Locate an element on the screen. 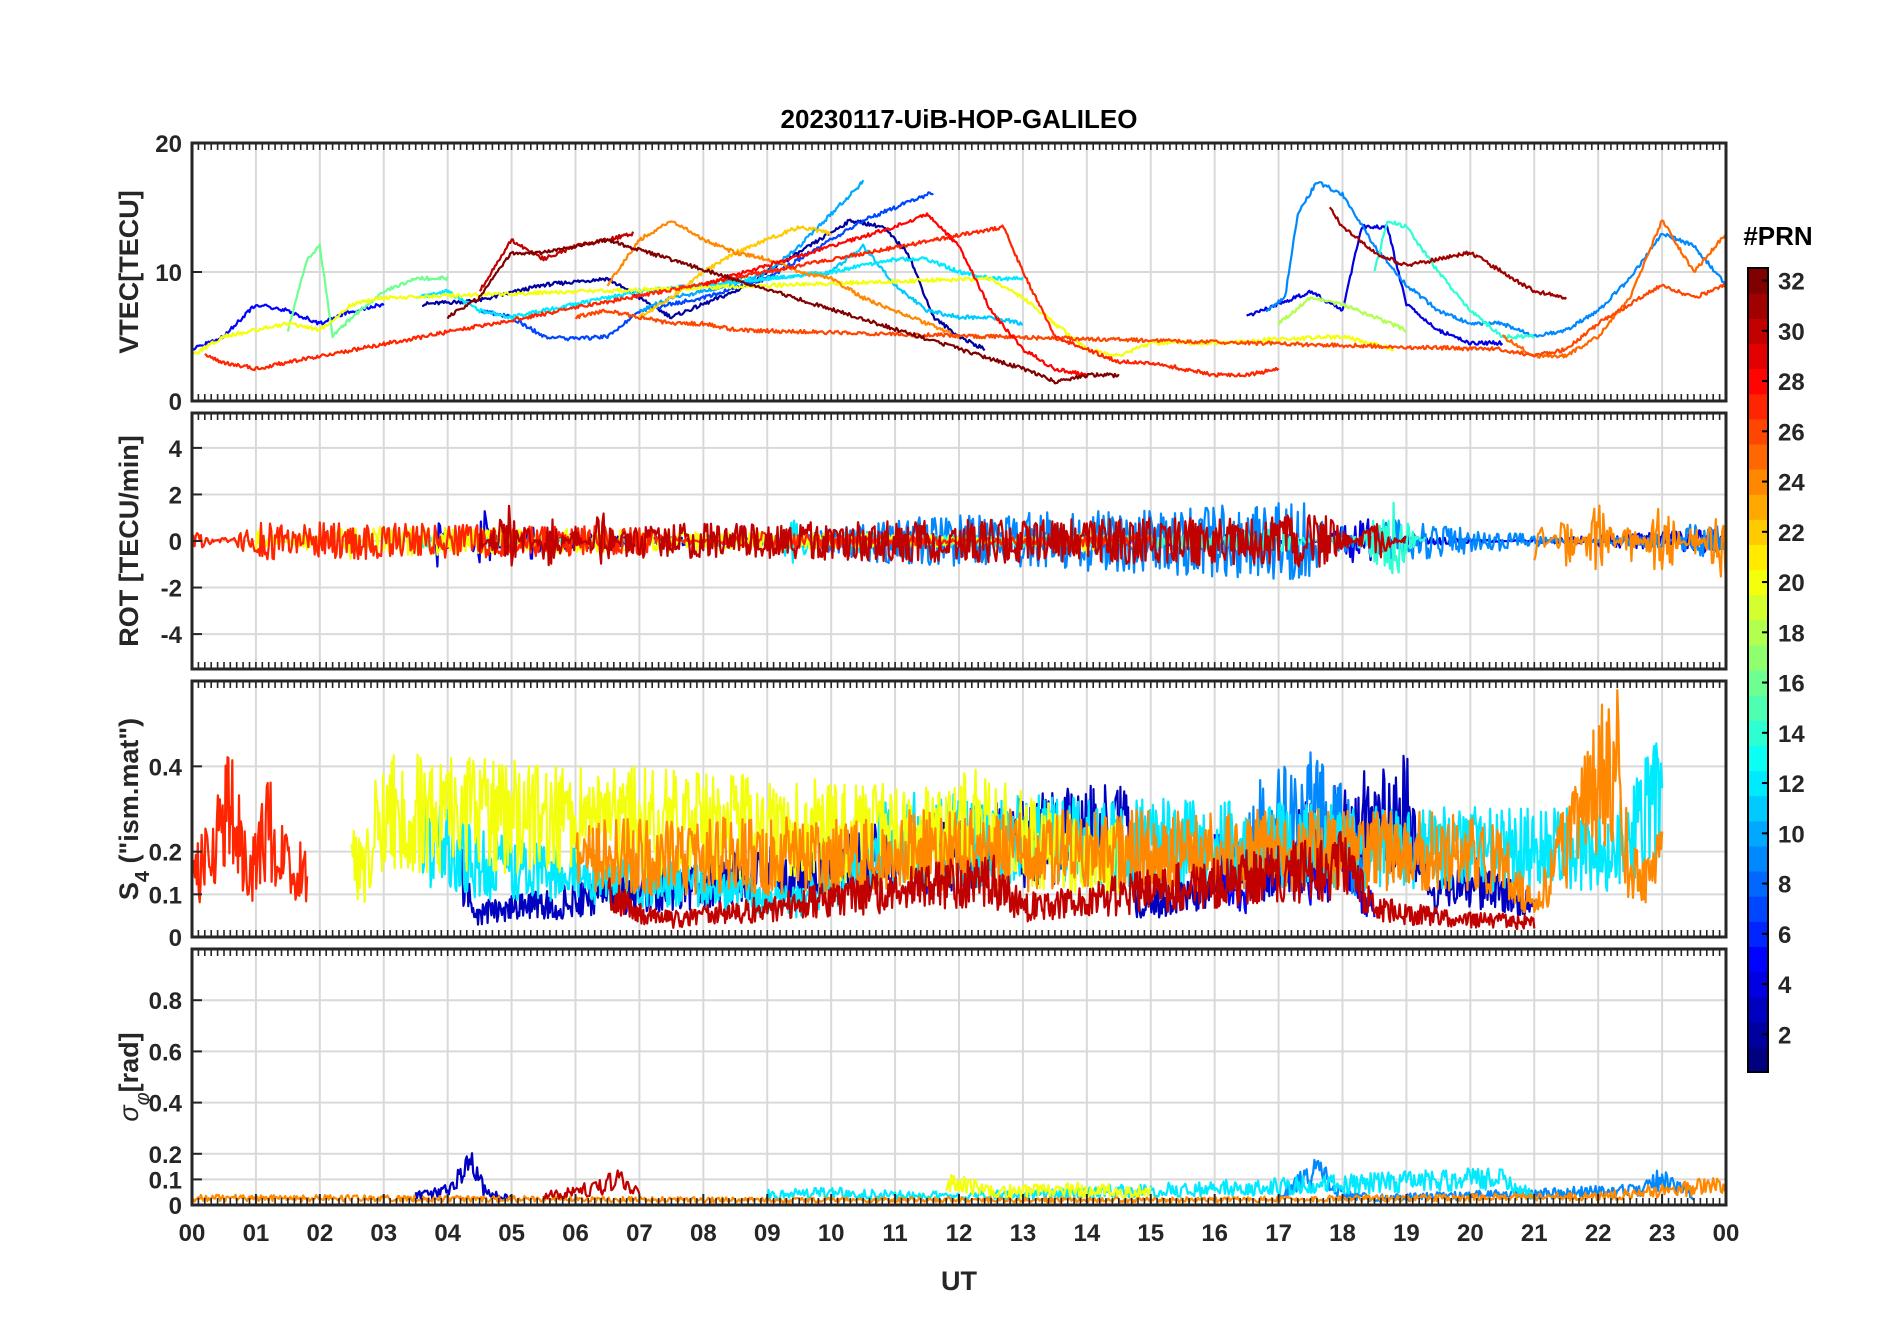 Image resolution: width=1902 pixels, height=1330 pixels. x-tick-label: 16 is located at coordinates (1214, 1233).